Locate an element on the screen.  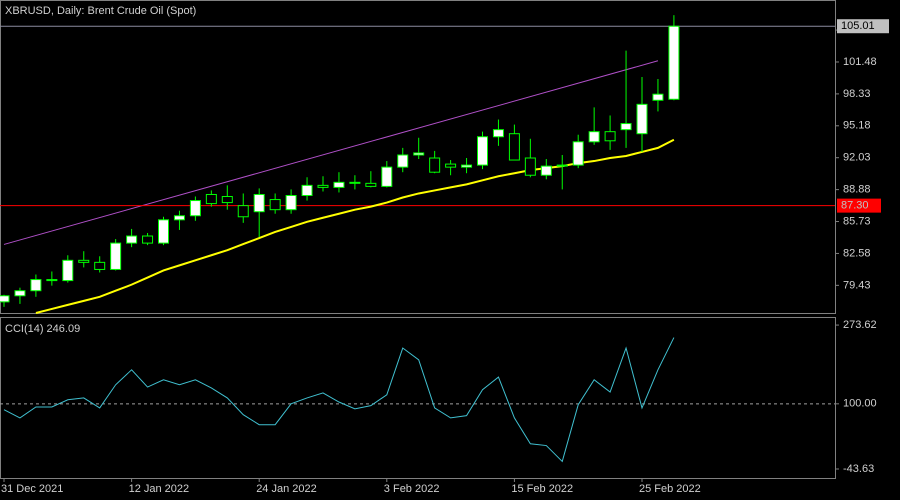
y-tick-label: 85.73 is located at coordinates (857, 221).